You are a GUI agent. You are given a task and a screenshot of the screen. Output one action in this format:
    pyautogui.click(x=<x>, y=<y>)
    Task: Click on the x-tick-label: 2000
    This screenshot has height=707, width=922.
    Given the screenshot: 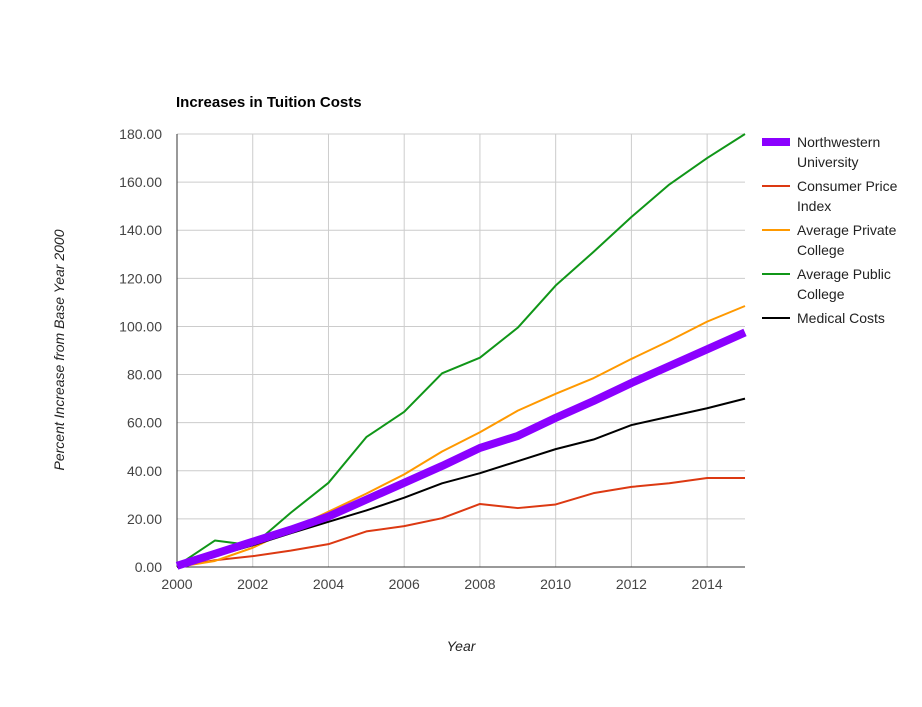 What is the action you would take?
    pyautogui.click(x=176, y=584)
    